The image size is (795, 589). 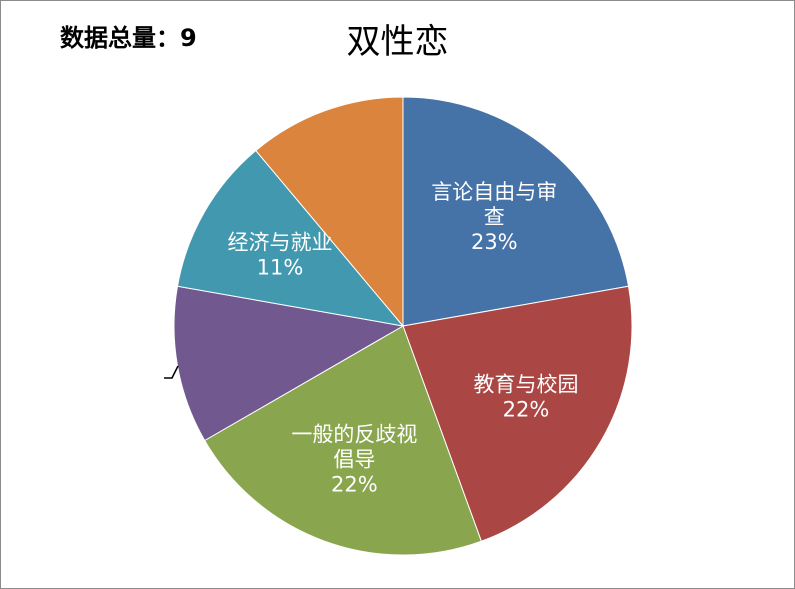 What do you see at coordinates (494, 242) in the screenshot?
I see `slice-percent: 23%` at bounding box center [494, 242].